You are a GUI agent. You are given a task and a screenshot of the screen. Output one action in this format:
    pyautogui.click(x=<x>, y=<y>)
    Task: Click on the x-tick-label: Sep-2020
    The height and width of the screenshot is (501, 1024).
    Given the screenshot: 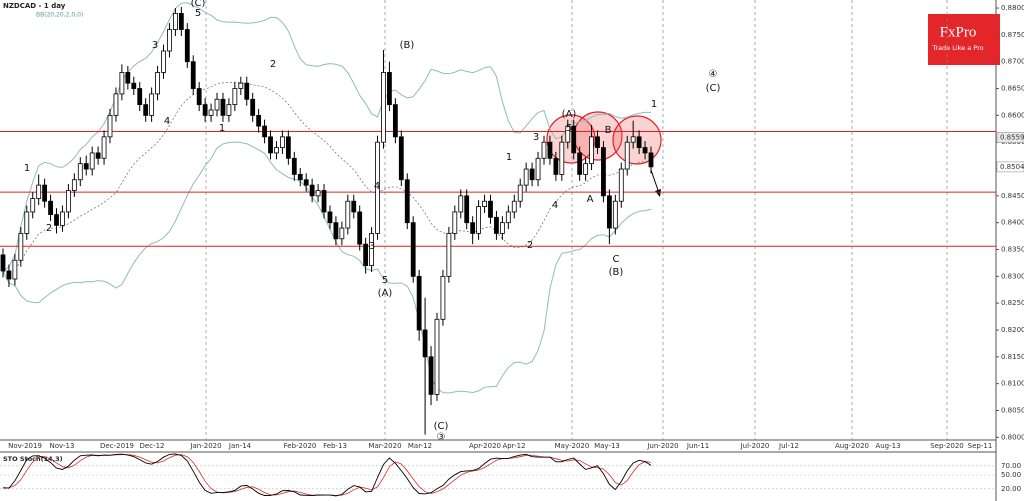 What is the action you would take?
    pyautogui.click(x=947, y=446)
    